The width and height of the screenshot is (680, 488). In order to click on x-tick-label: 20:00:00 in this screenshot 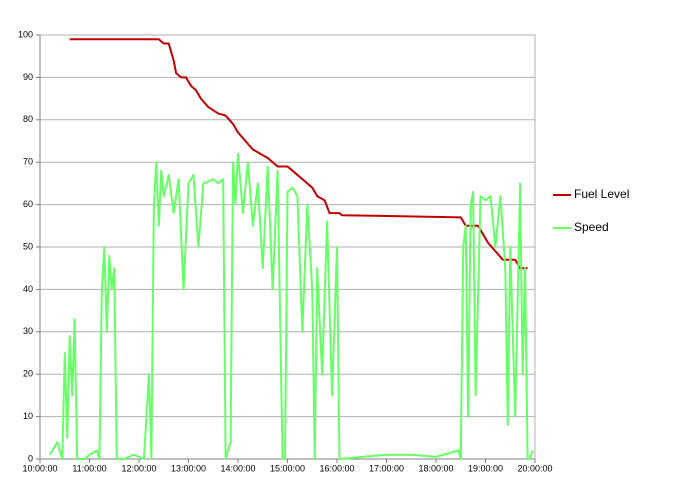, I will do `click(534, 468)`.